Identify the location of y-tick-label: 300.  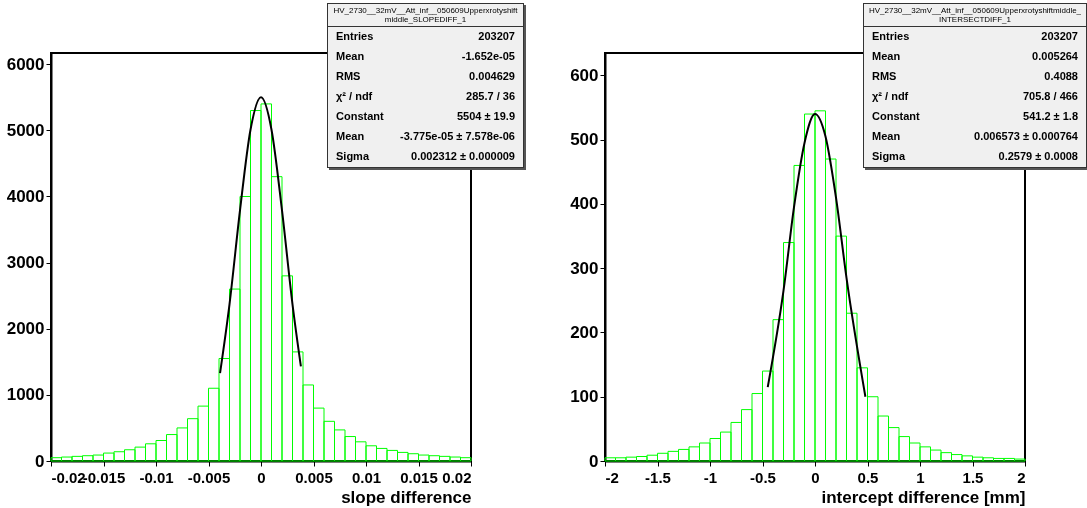
(584, 268).